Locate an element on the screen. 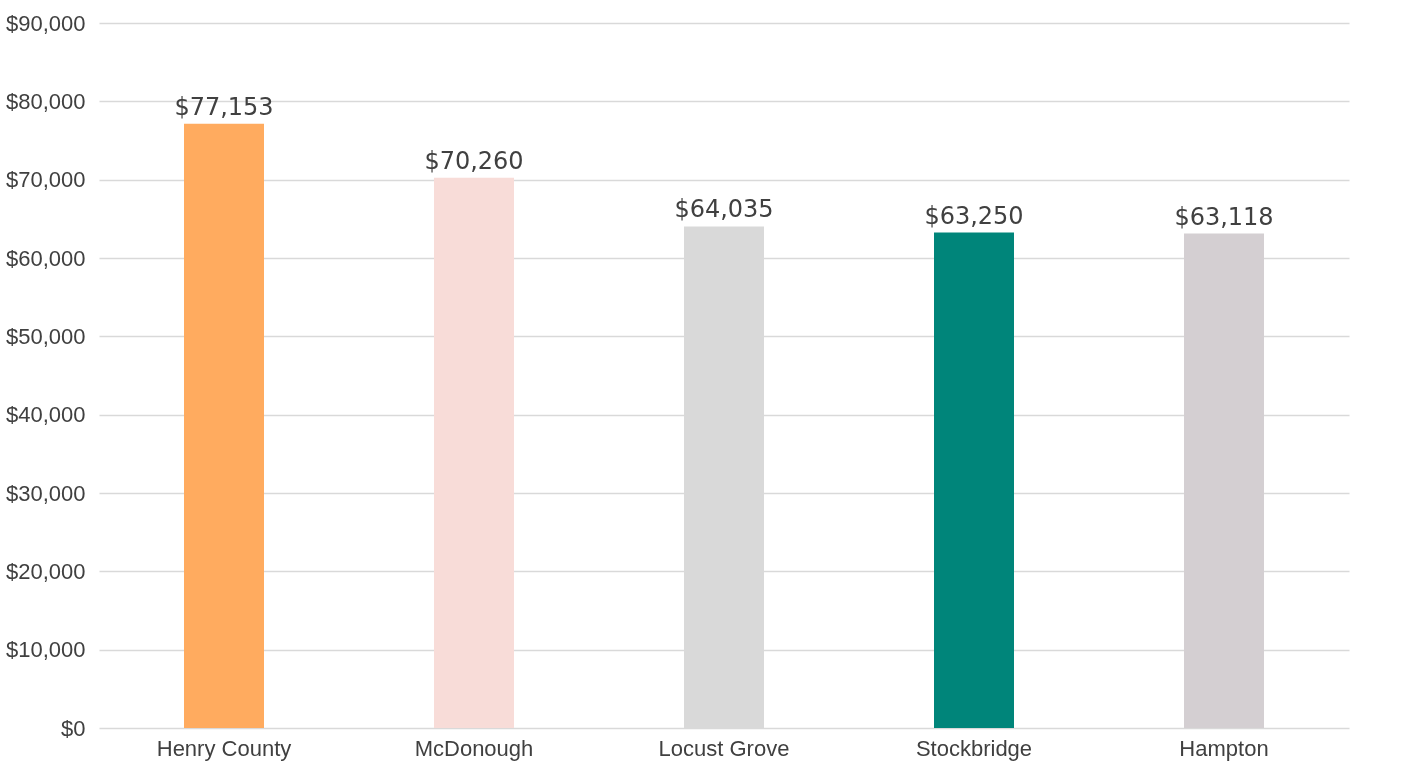  data-label: $64,035 is located at coordinates (724, 209).